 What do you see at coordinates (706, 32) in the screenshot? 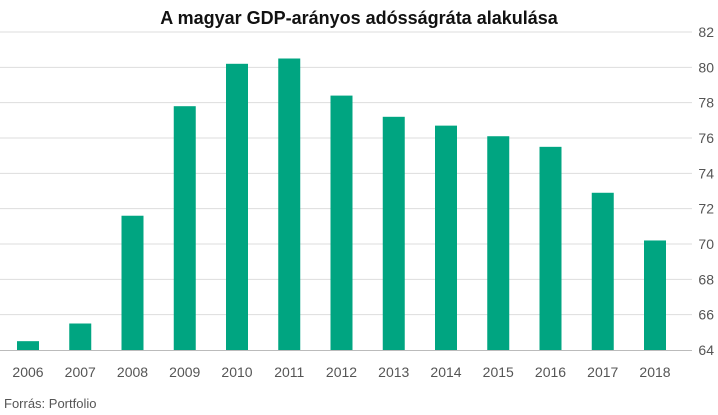
I see `y-tick-label: 82` at bounding box center [706, 32].